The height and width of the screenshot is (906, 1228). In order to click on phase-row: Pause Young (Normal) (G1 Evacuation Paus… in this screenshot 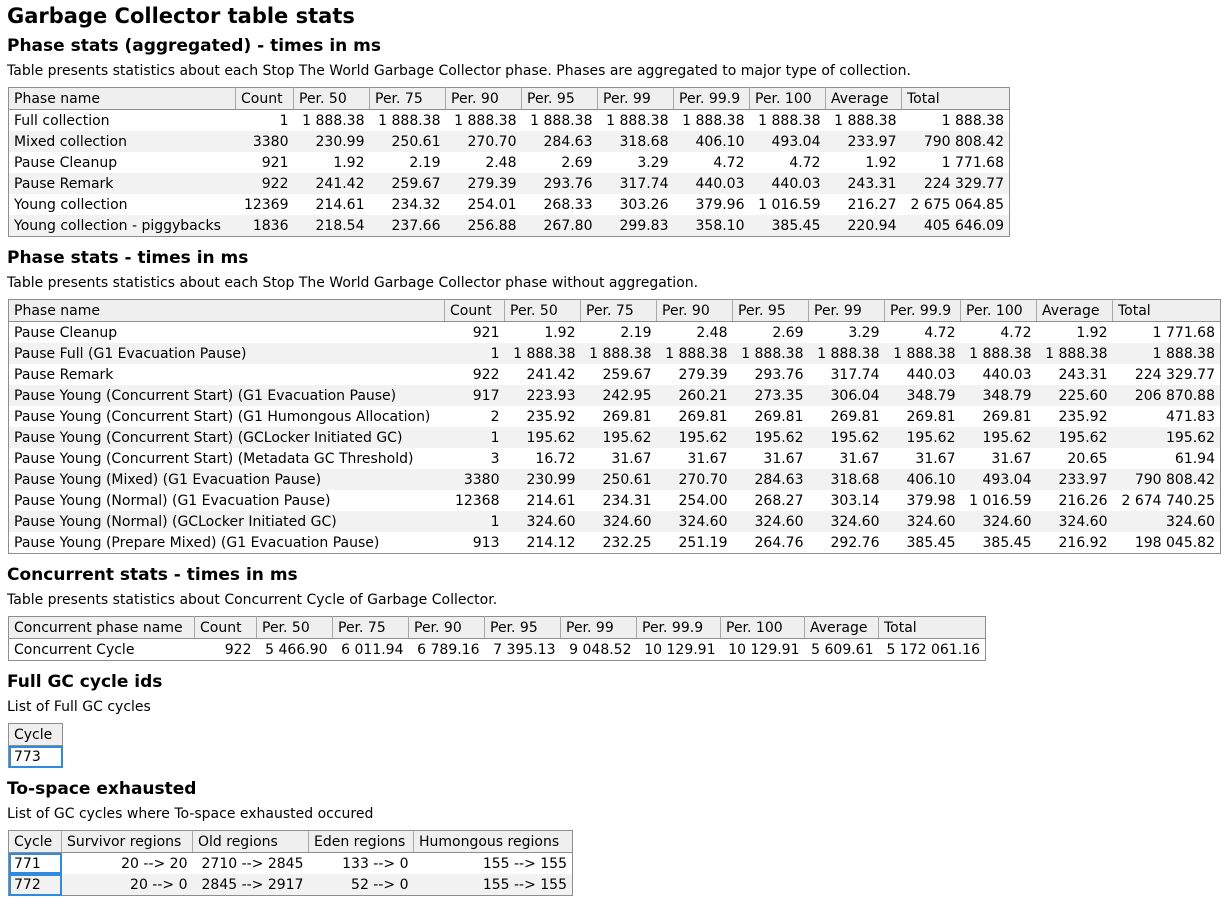, I will do `click(614, 500)`.